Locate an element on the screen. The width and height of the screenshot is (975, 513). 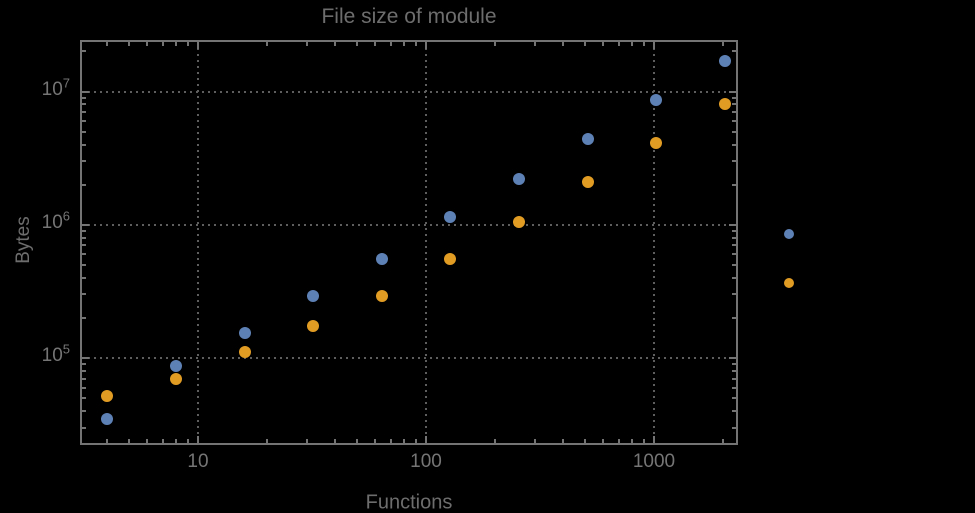
x-tick-label: 10 is located at coordinates (198, 461).